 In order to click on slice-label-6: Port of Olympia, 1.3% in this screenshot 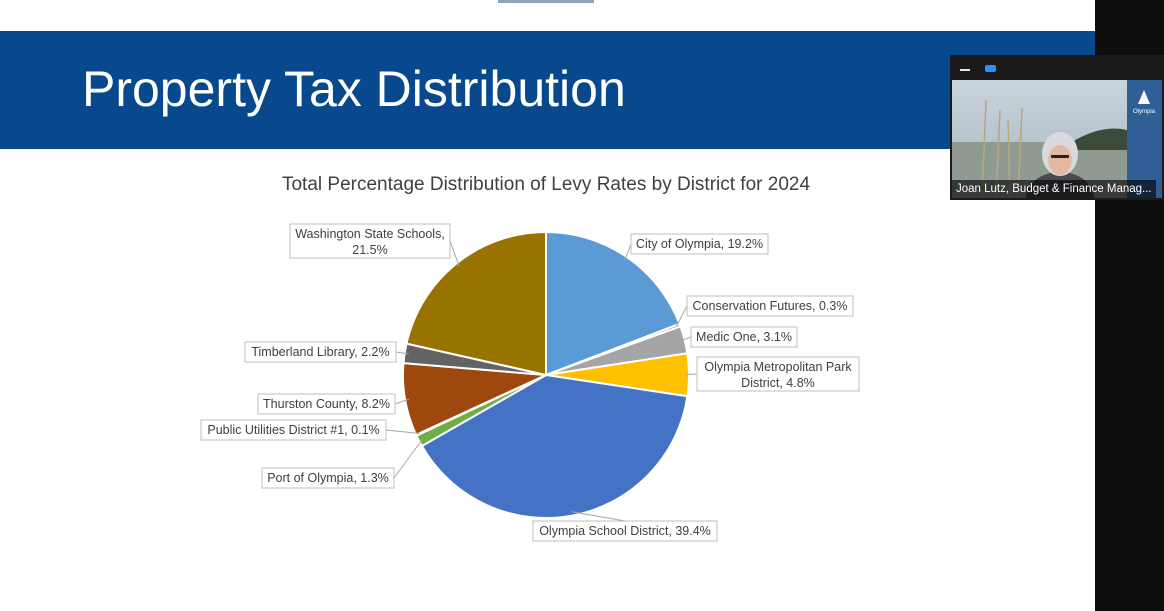, I will do `click(328, 478)`.